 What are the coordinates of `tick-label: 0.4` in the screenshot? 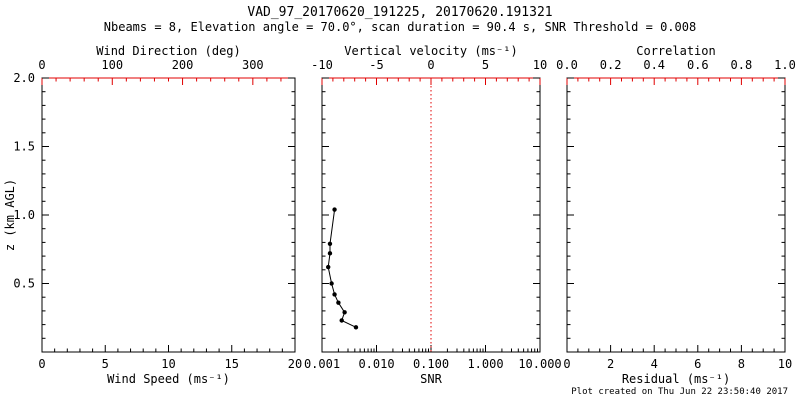 It's located at (654, 65).